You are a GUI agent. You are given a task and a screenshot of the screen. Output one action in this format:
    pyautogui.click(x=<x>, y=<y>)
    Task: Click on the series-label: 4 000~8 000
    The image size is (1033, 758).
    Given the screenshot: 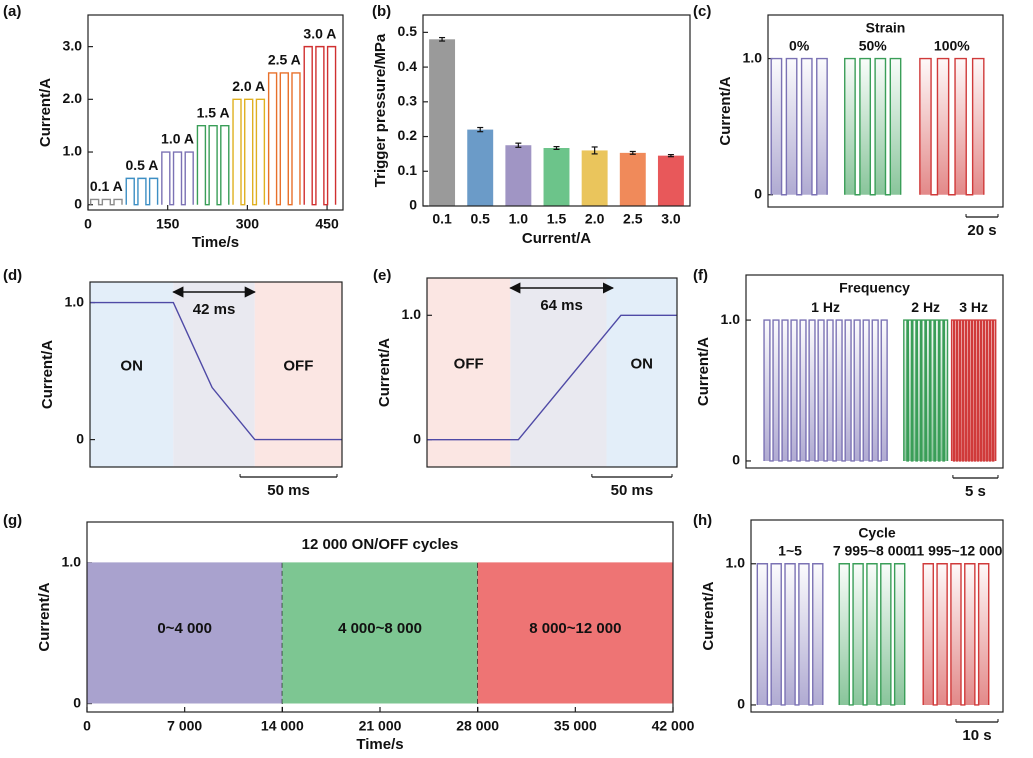 What is the action you would take?
    pyautogui.click(x=380, y=628)
    